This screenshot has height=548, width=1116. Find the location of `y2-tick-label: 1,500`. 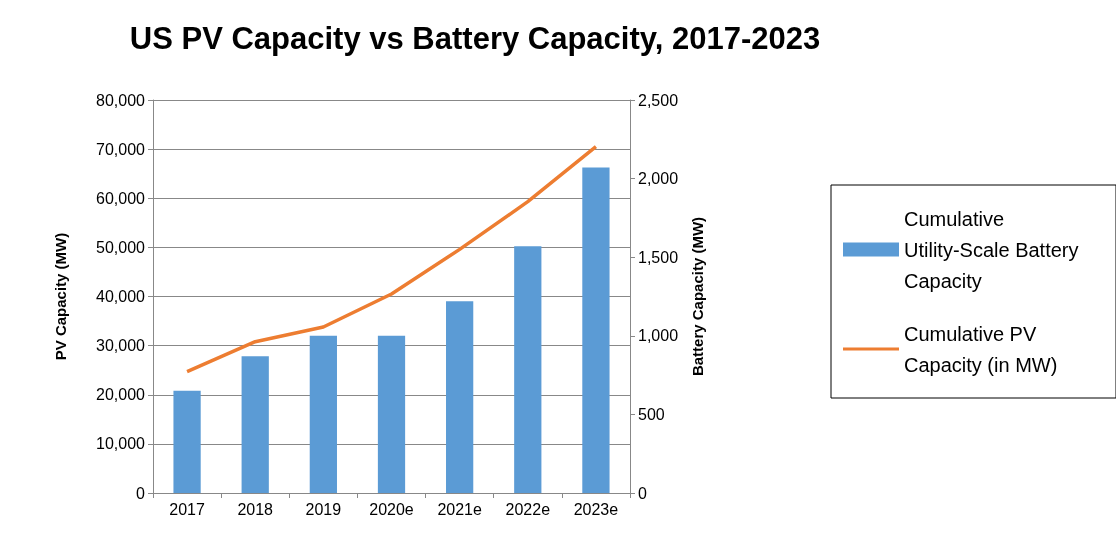

y2-tick-label: 1,500 is located at coordinates (658, 257).